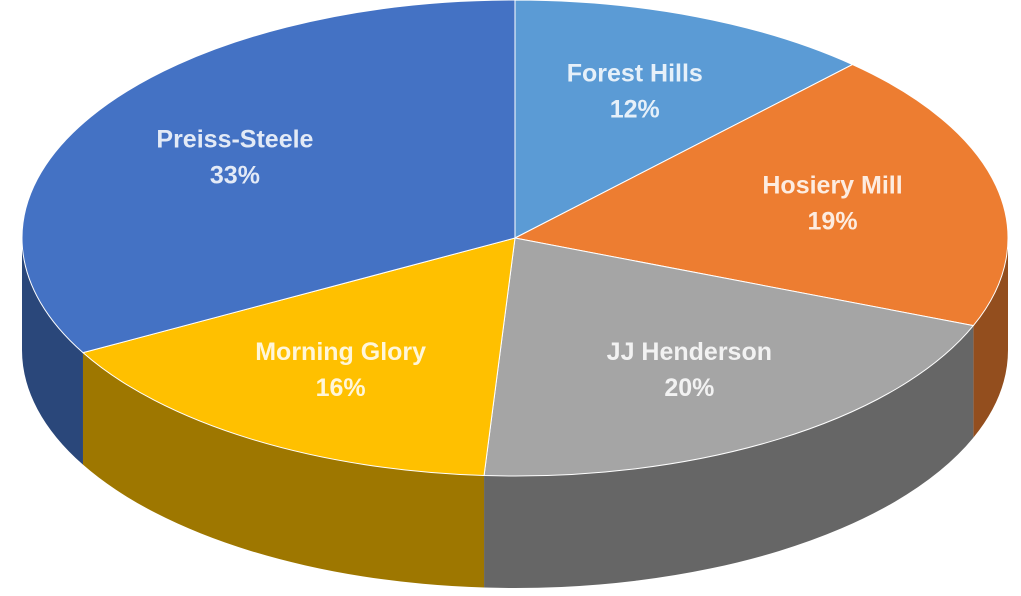 The image size is (1021, 596). Describe the element at coordinates (235, 176) in the screenshot. I see `slice-value-label: 33%` at that location.